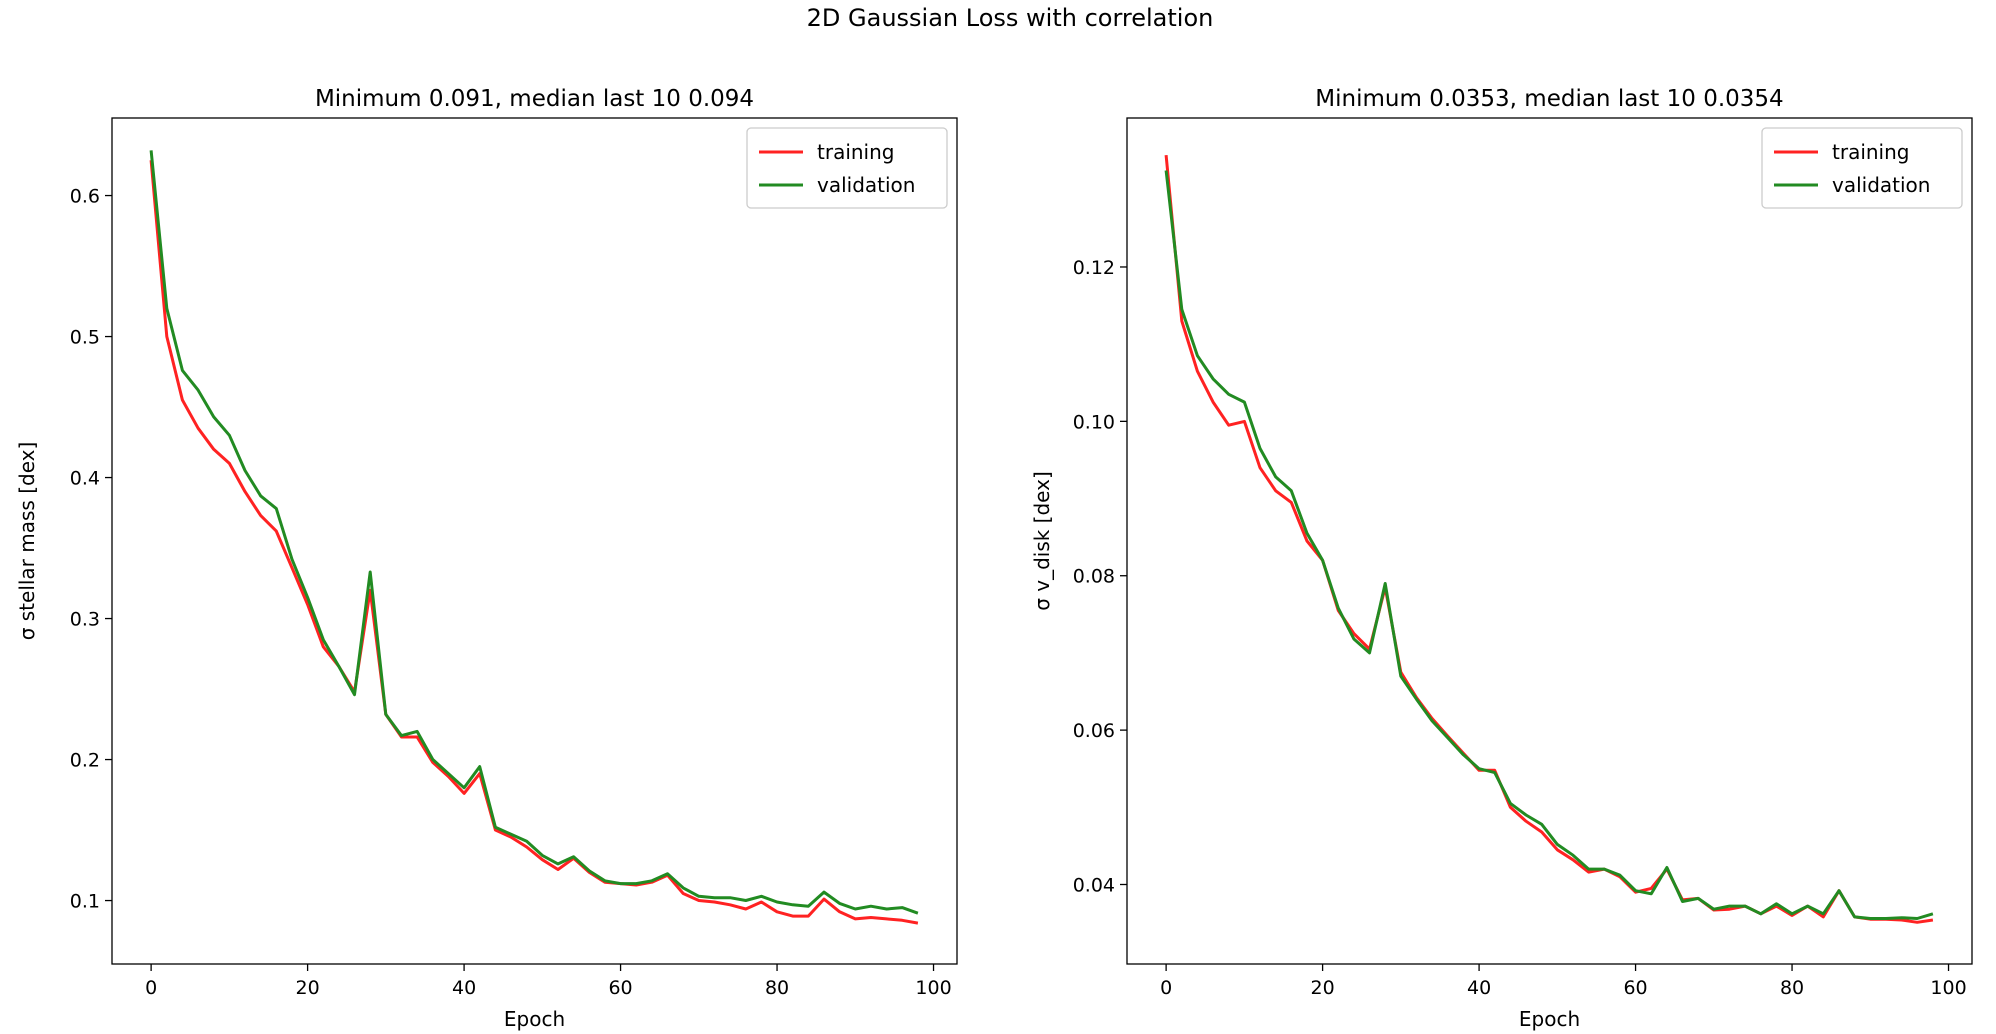 The width and height of the screenshot is (1996, 1034). Describe the element at coordinates (85, 902) in the screenshot. I see `y-tick-label: 0.1` at that location.